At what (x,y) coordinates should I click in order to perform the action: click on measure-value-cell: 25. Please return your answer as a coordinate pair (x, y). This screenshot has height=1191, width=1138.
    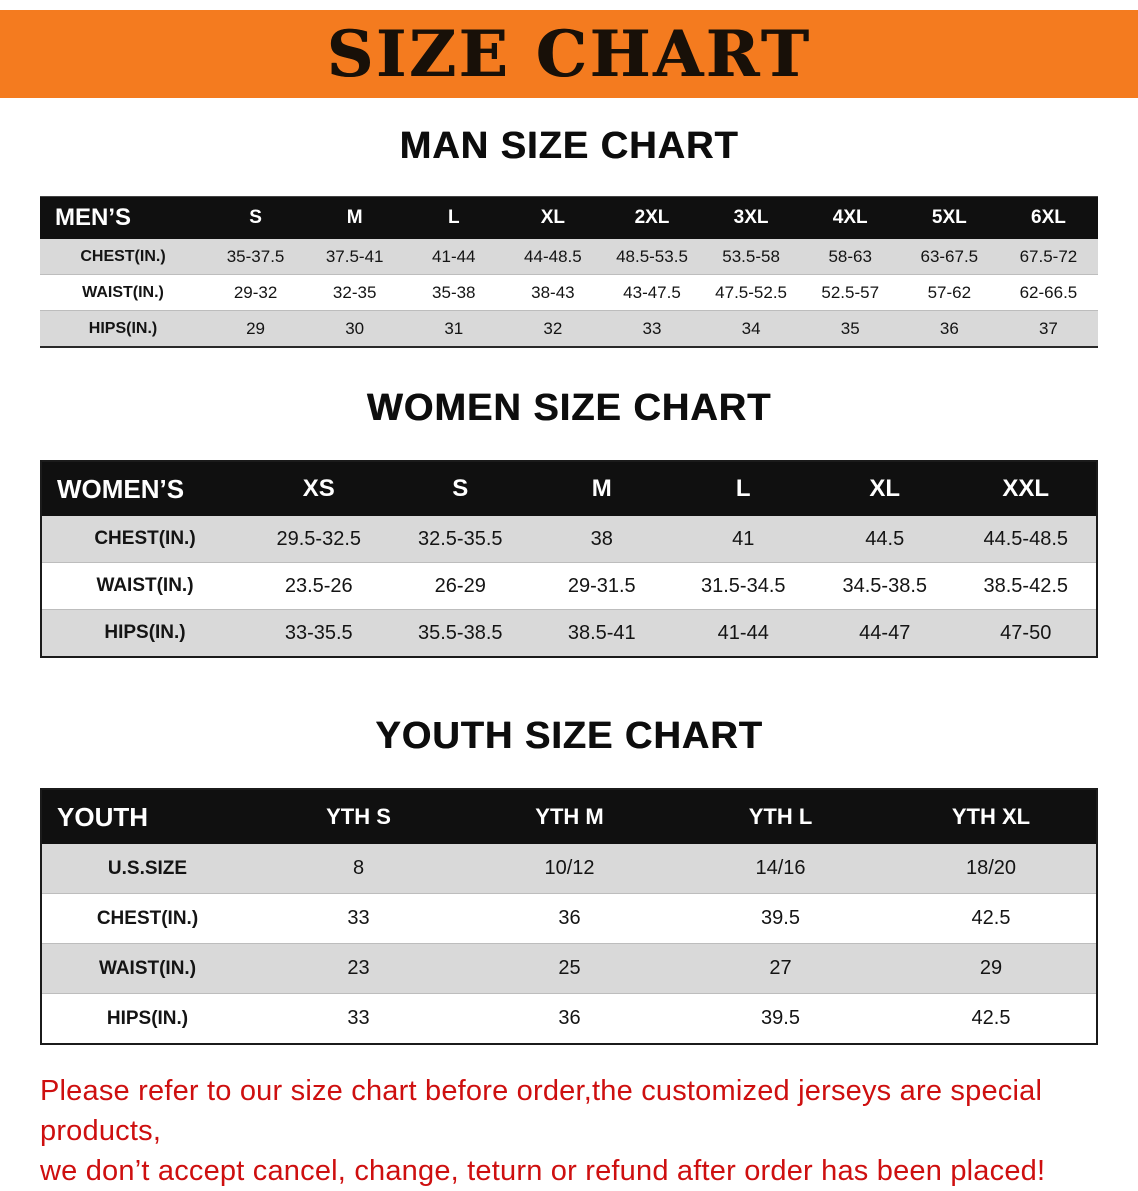
    Looking at the image, I should click on (569, 968).